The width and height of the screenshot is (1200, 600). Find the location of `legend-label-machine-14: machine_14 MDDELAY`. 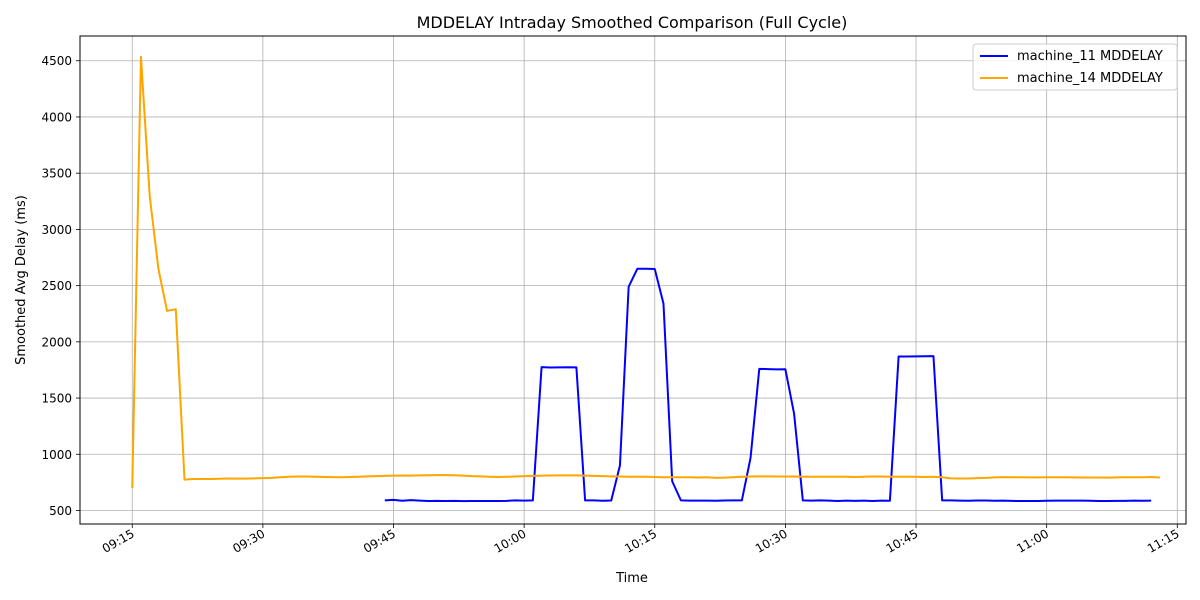

legend-label-machine-14: machine_14 MDDELAY is located at coordinates (1090, 78).